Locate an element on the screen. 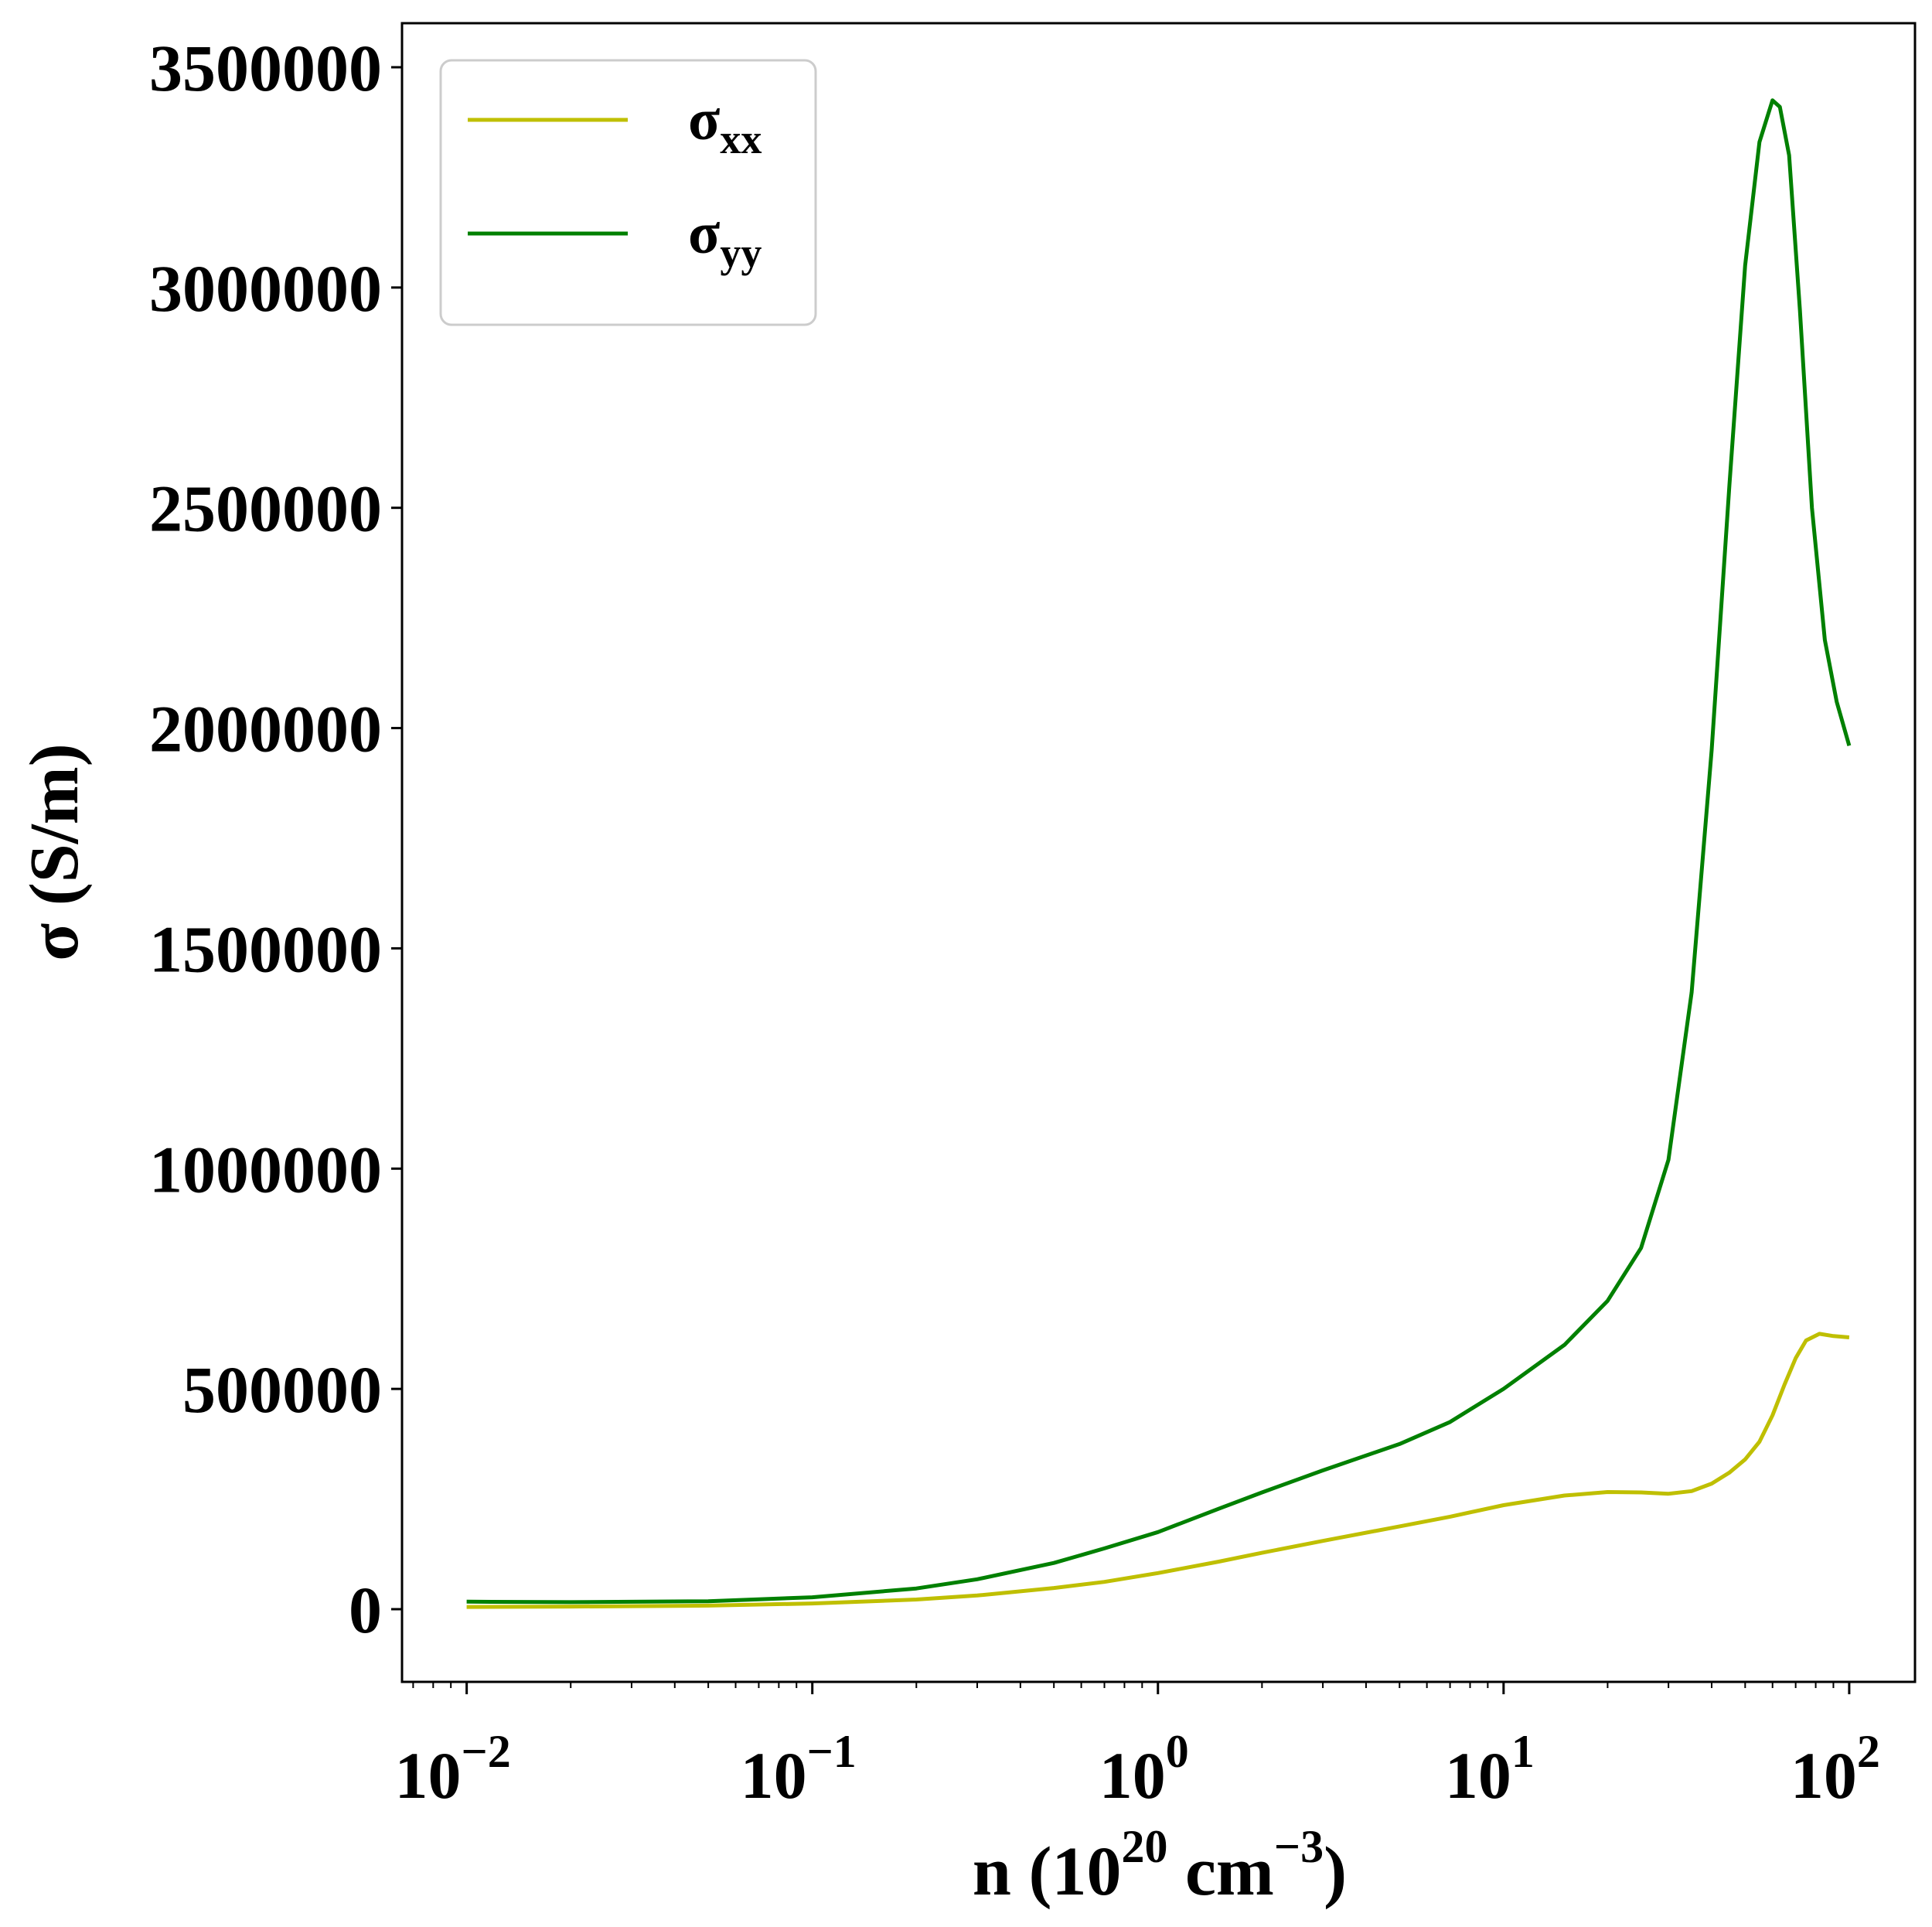 The height and width of the screenshot is (1927, 1932). x-tick-label: 10² is located at coordinates (1835, 1769).